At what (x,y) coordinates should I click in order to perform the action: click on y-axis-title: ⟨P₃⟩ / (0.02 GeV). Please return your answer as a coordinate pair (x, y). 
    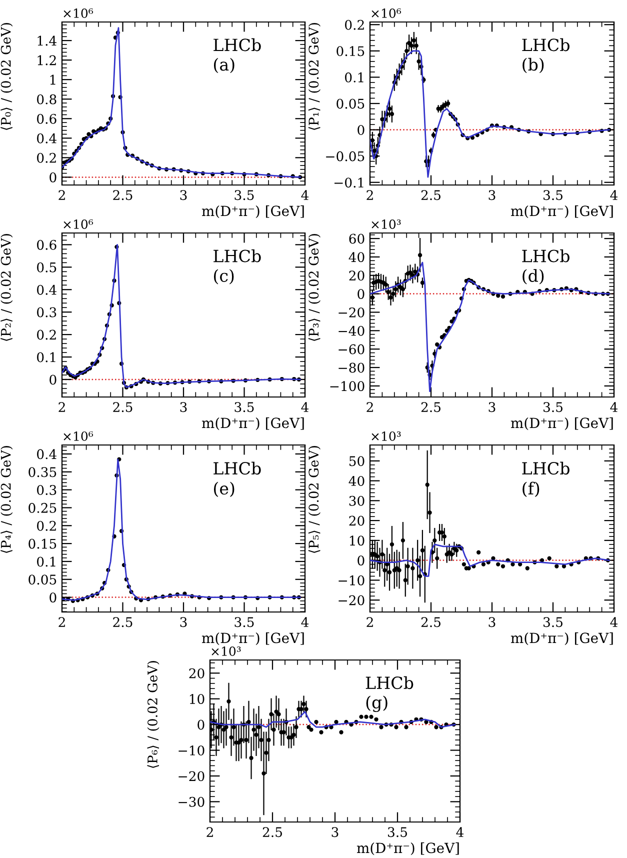
    Looking at the image, I should click on (314, 287).